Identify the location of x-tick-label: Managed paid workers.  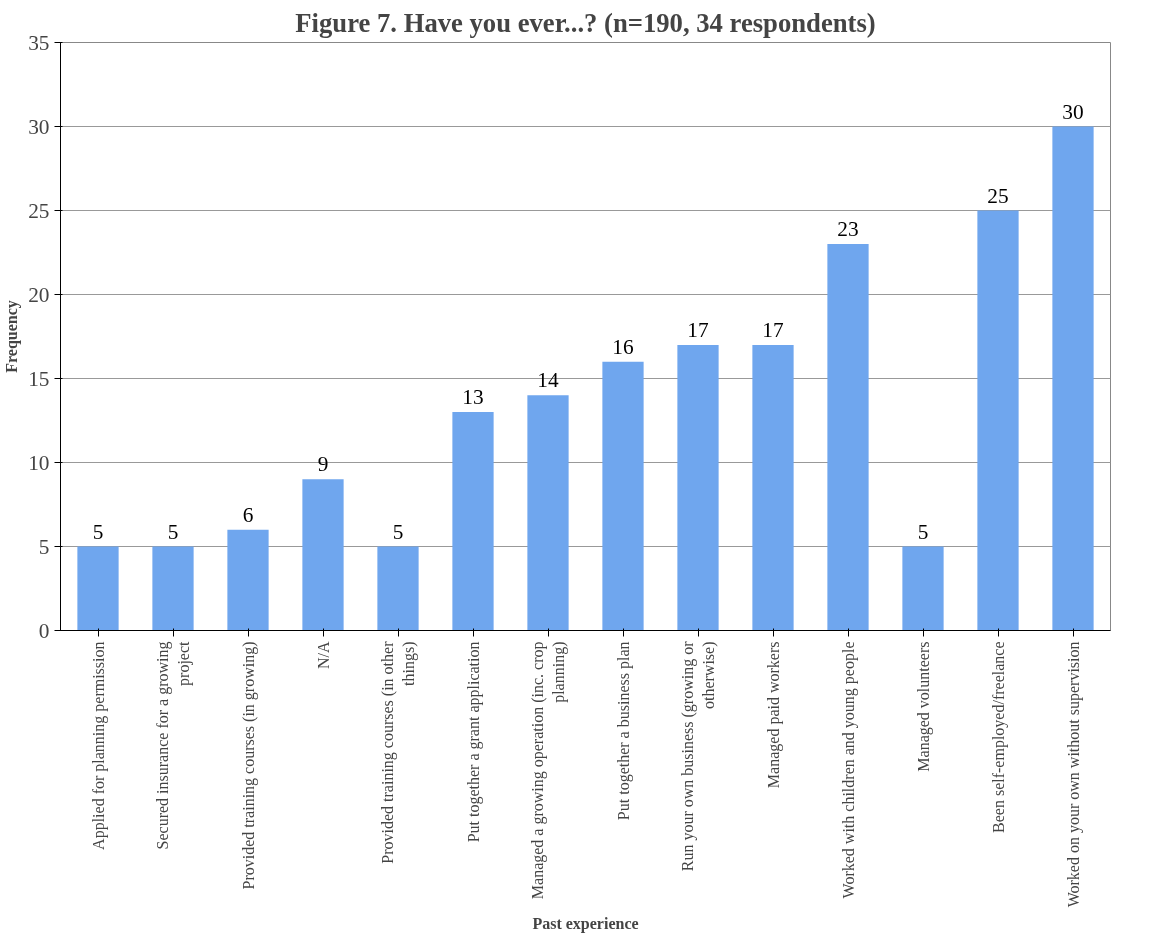
(773, 715).